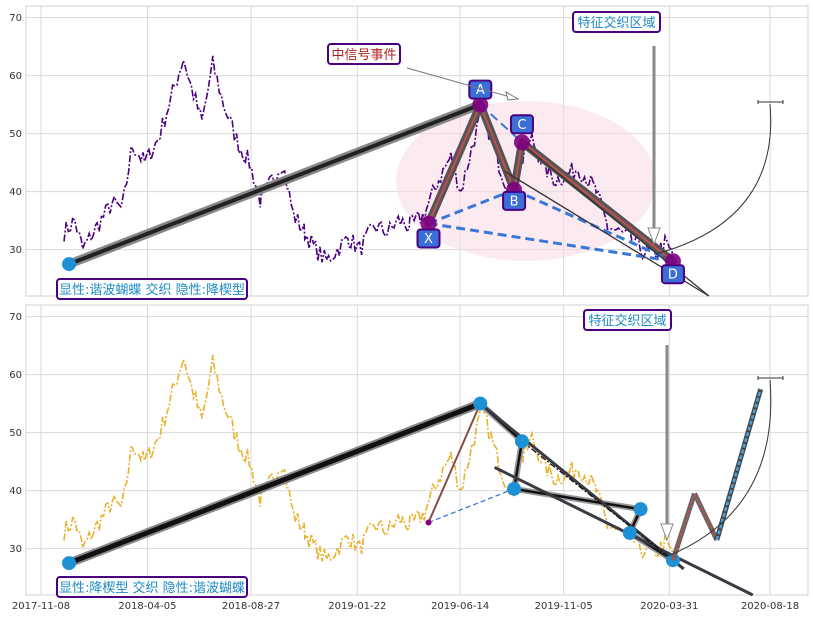  I want to click on bottom-zone-annotation-box, so click(627, 320).